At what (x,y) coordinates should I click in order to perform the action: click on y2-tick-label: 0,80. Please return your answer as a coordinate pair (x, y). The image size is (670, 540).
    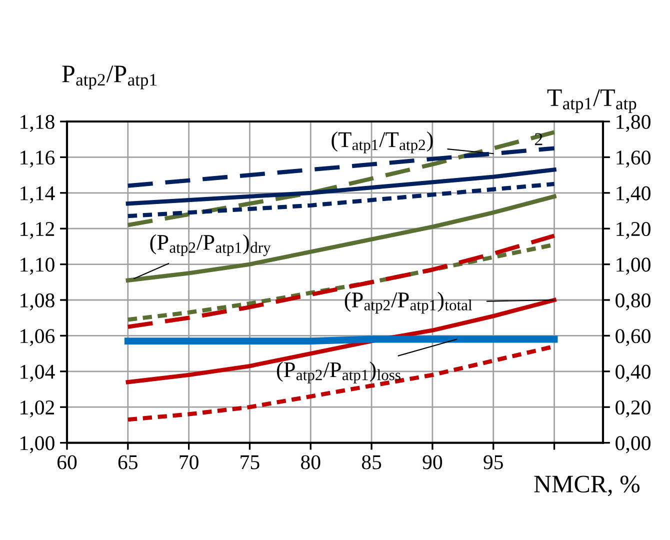
    Looking at the image, I should click on (633, 301).